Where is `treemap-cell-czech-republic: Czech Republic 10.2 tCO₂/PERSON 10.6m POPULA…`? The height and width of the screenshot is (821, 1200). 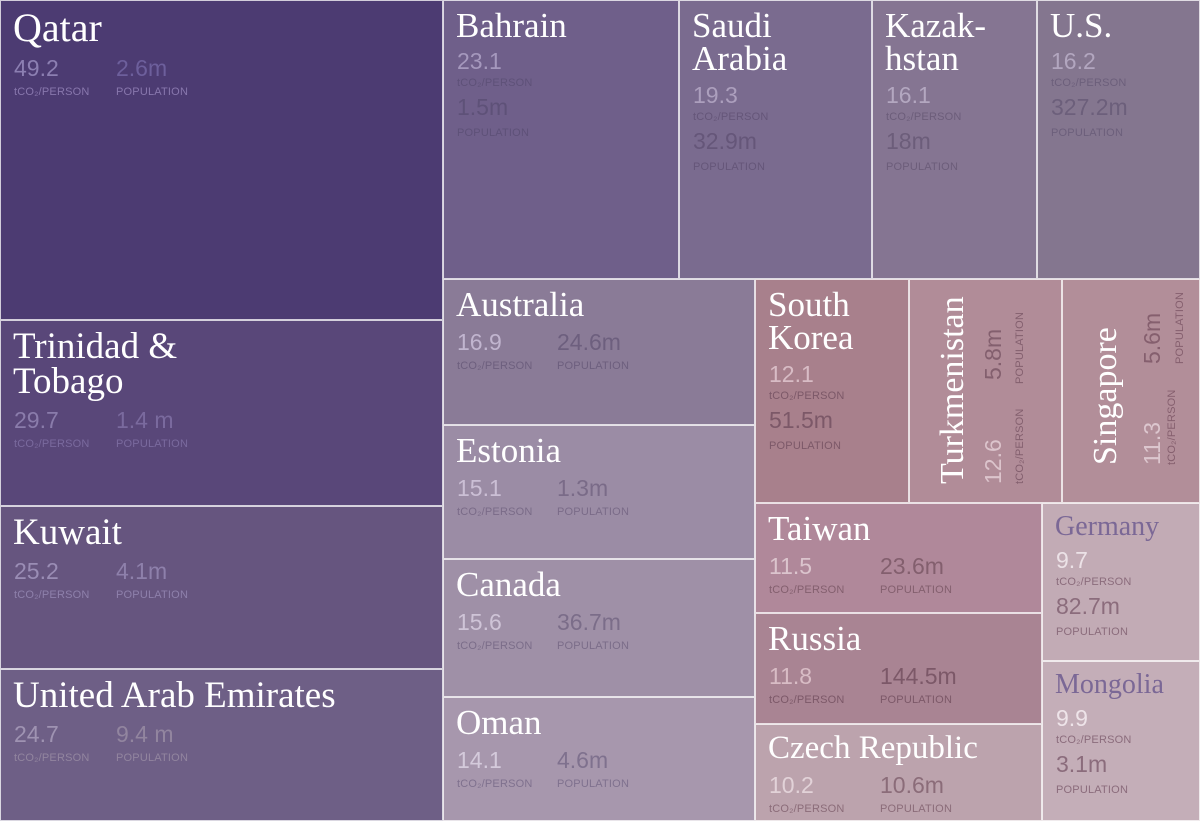 treemap-cell-czech-republic: Czech Republic 10.2 tCO₂/PERSON 10.6m POPULA… is located at coordinates (898, 772).